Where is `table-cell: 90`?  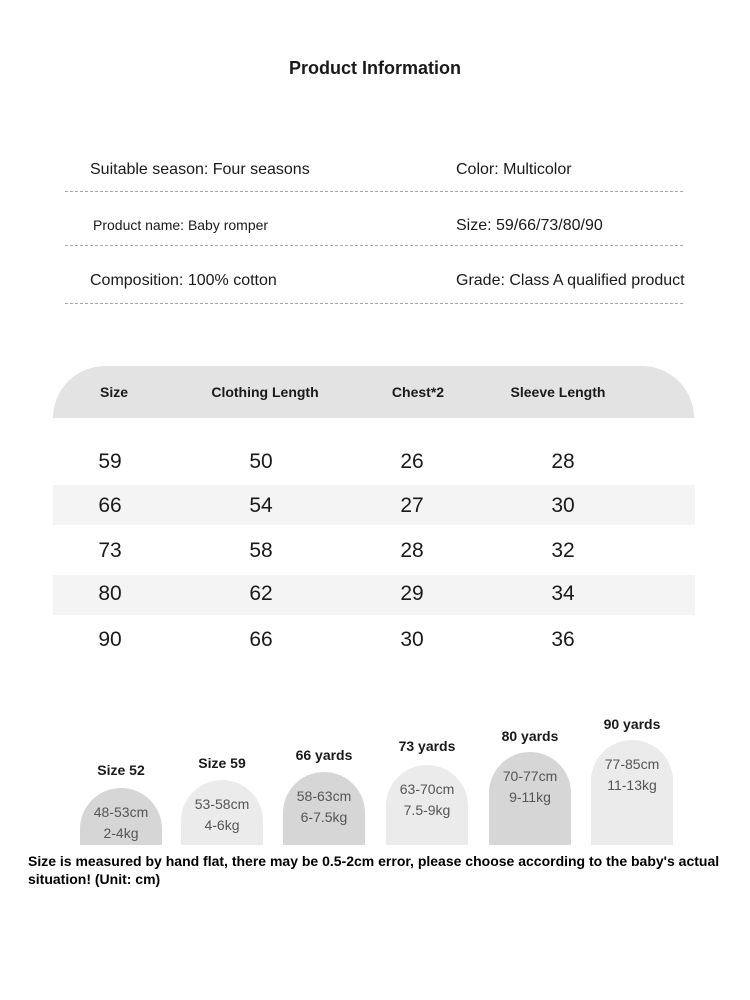
table-cell: 90 is located at coordinates (110, 639).